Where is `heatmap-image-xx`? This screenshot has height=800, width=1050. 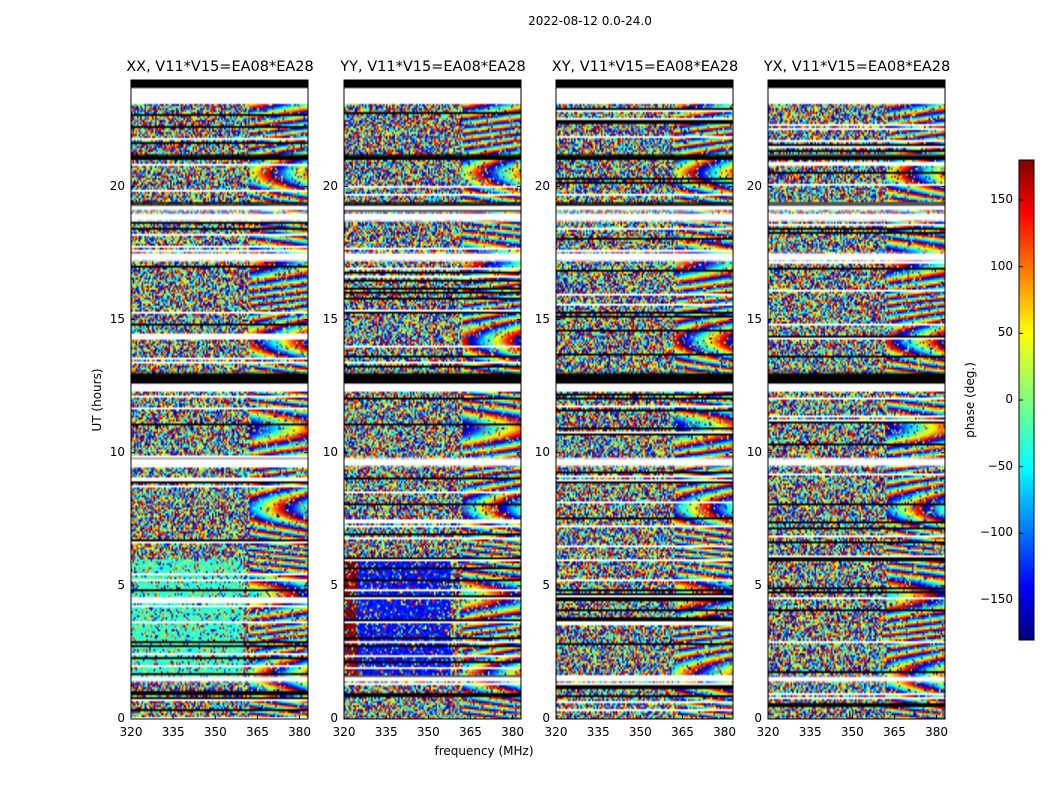
heatmap-image-xx is located at coordinates (219, 399).